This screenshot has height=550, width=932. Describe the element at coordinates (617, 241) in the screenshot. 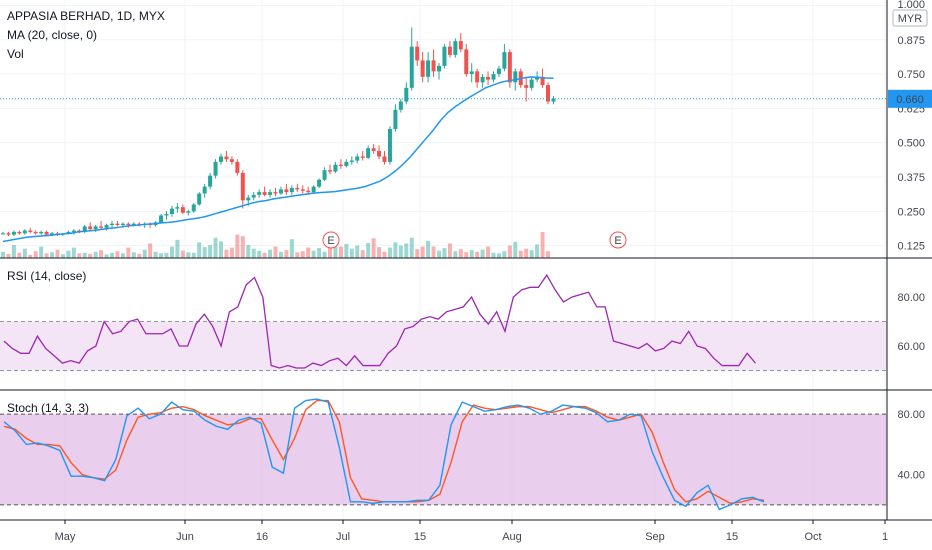

I see `earnings-marker-label: E` at that location.